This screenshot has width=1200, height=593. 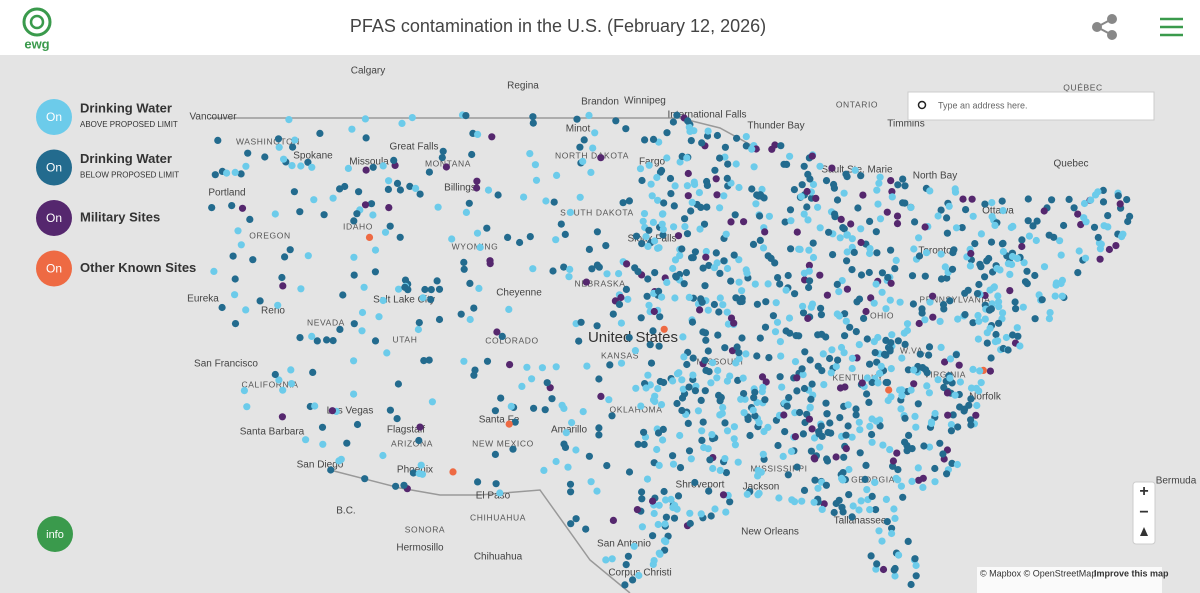 What do you see at coordinates (55, 535) in the screenshot?
I see `info-label: info` at bounding box center [55, 535].